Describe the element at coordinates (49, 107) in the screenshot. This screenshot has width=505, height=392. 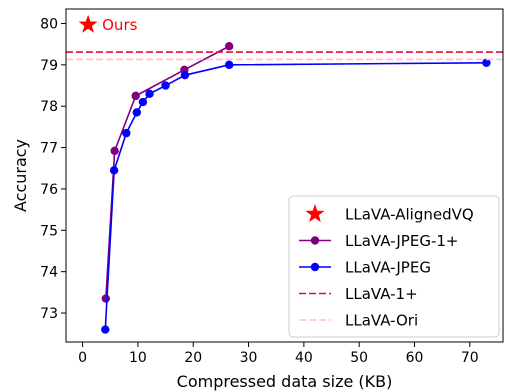
I see `y-tick-label: 78` at that location.